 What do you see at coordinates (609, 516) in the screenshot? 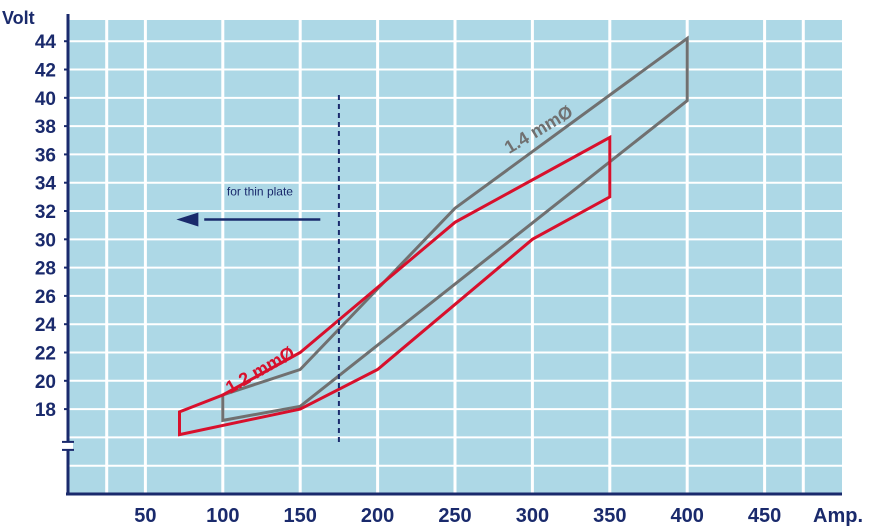
I see `x-tick-label: 350` at bounding box center [609, 516].